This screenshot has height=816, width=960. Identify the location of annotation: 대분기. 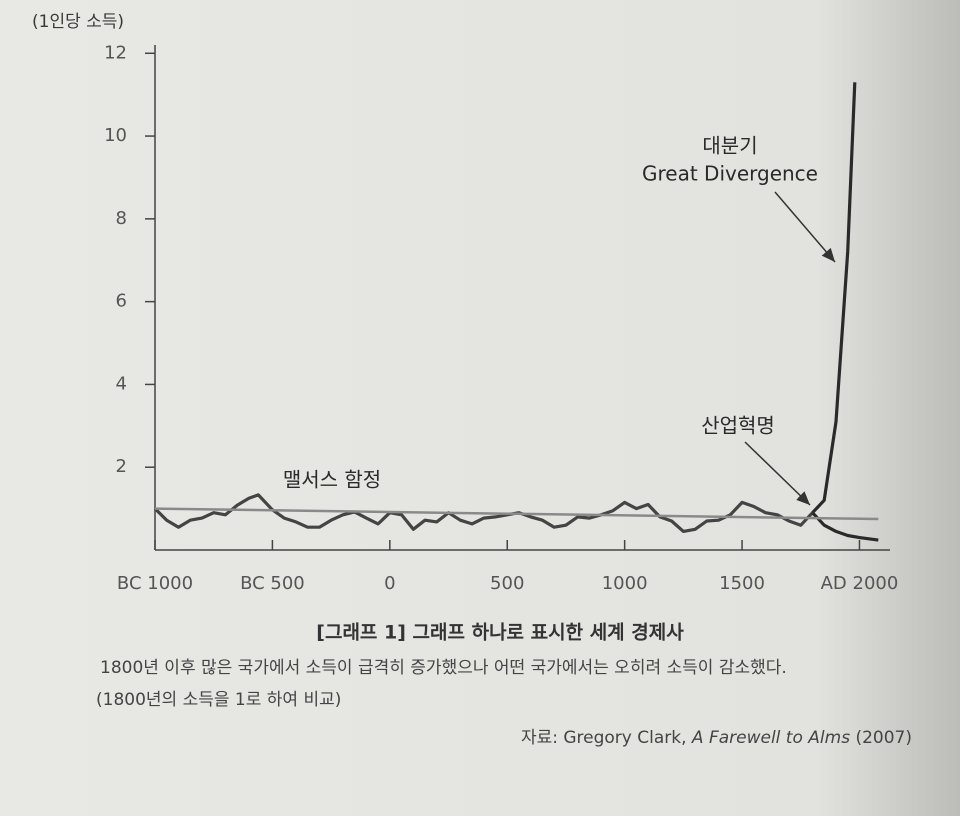
(729, 146).